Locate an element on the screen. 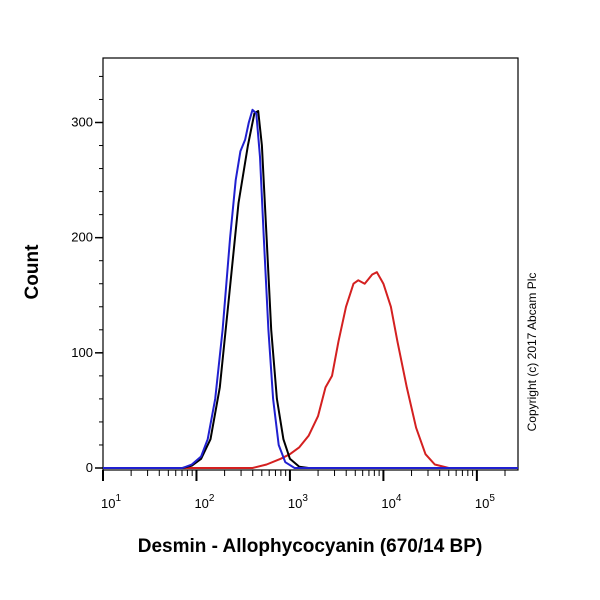 This screenshot has width=600, height=600. x-tick-label: 10⁵ is located at coordinates (485, 502).